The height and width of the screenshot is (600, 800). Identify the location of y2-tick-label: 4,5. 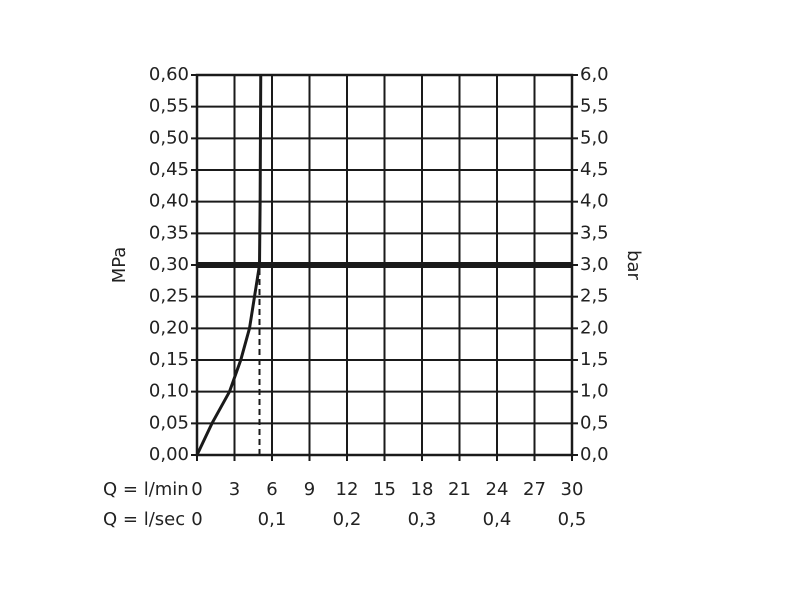
(594, 169).